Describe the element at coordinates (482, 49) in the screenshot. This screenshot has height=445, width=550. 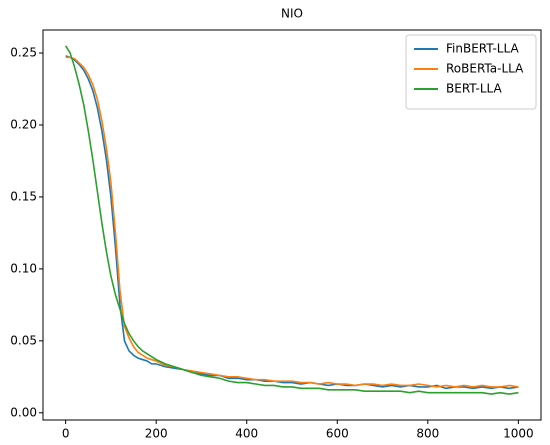
I see `legend-label: FinBERT-LLA` at that location.